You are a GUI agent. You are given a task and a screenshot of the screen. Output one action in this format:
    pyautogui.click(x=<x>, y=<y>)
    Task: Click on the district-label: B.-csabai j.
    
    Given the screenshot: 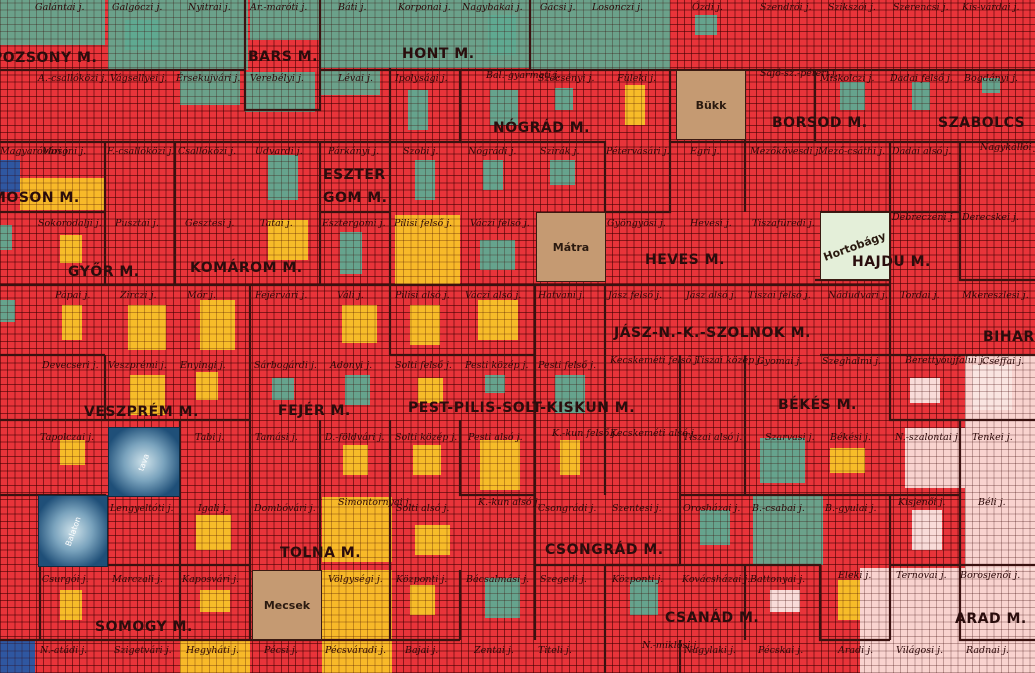 What is the action you would take?
    pyautogui.click(x=778, y=508)
    